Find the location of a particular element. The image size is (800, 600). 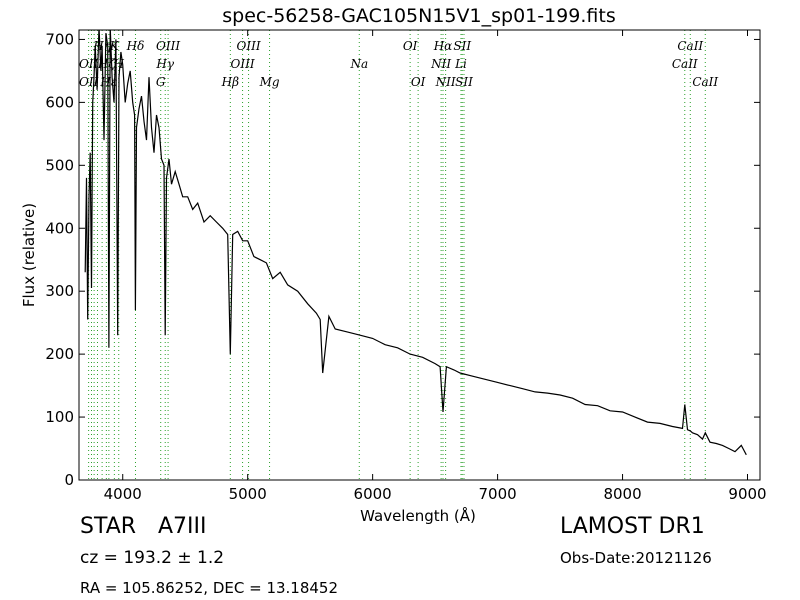

x-tick-label: 5000 is located at coordinates (248, 494).